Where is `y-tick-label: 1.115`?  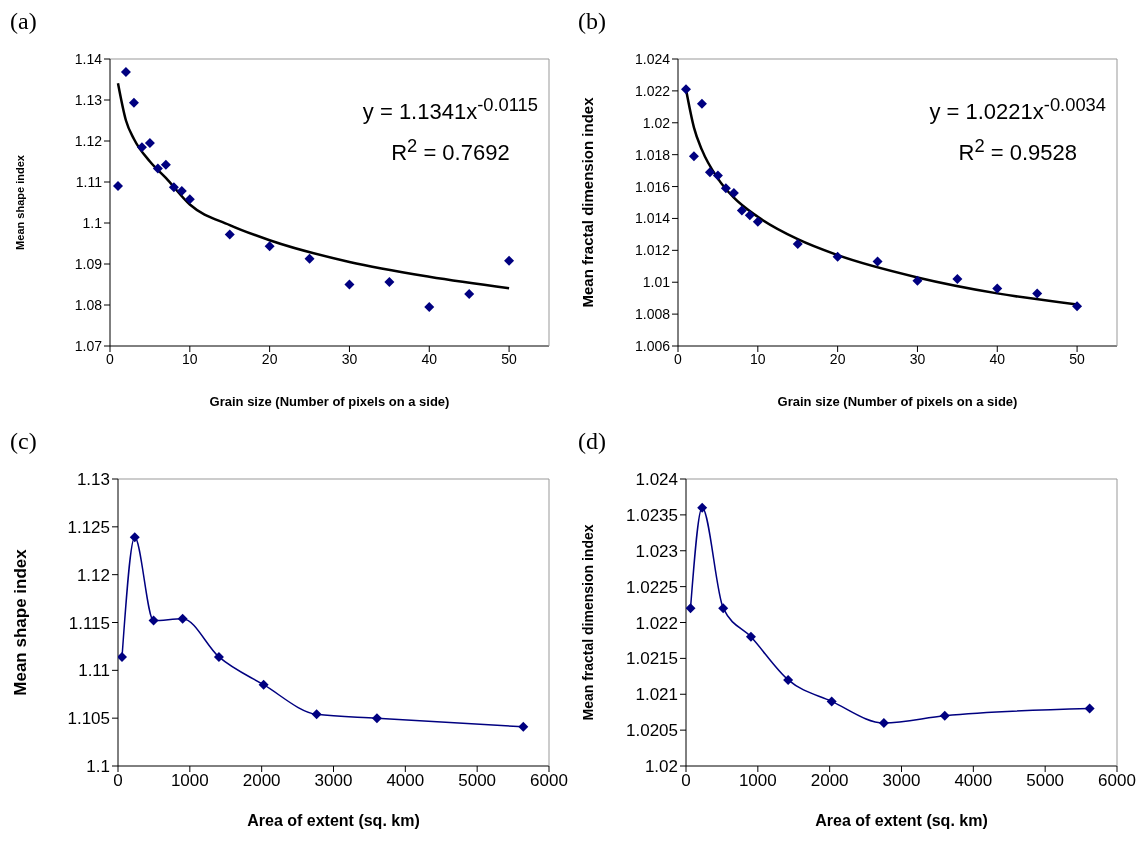 y-tick-label: 1.115 is located at coordinates (89, 623).